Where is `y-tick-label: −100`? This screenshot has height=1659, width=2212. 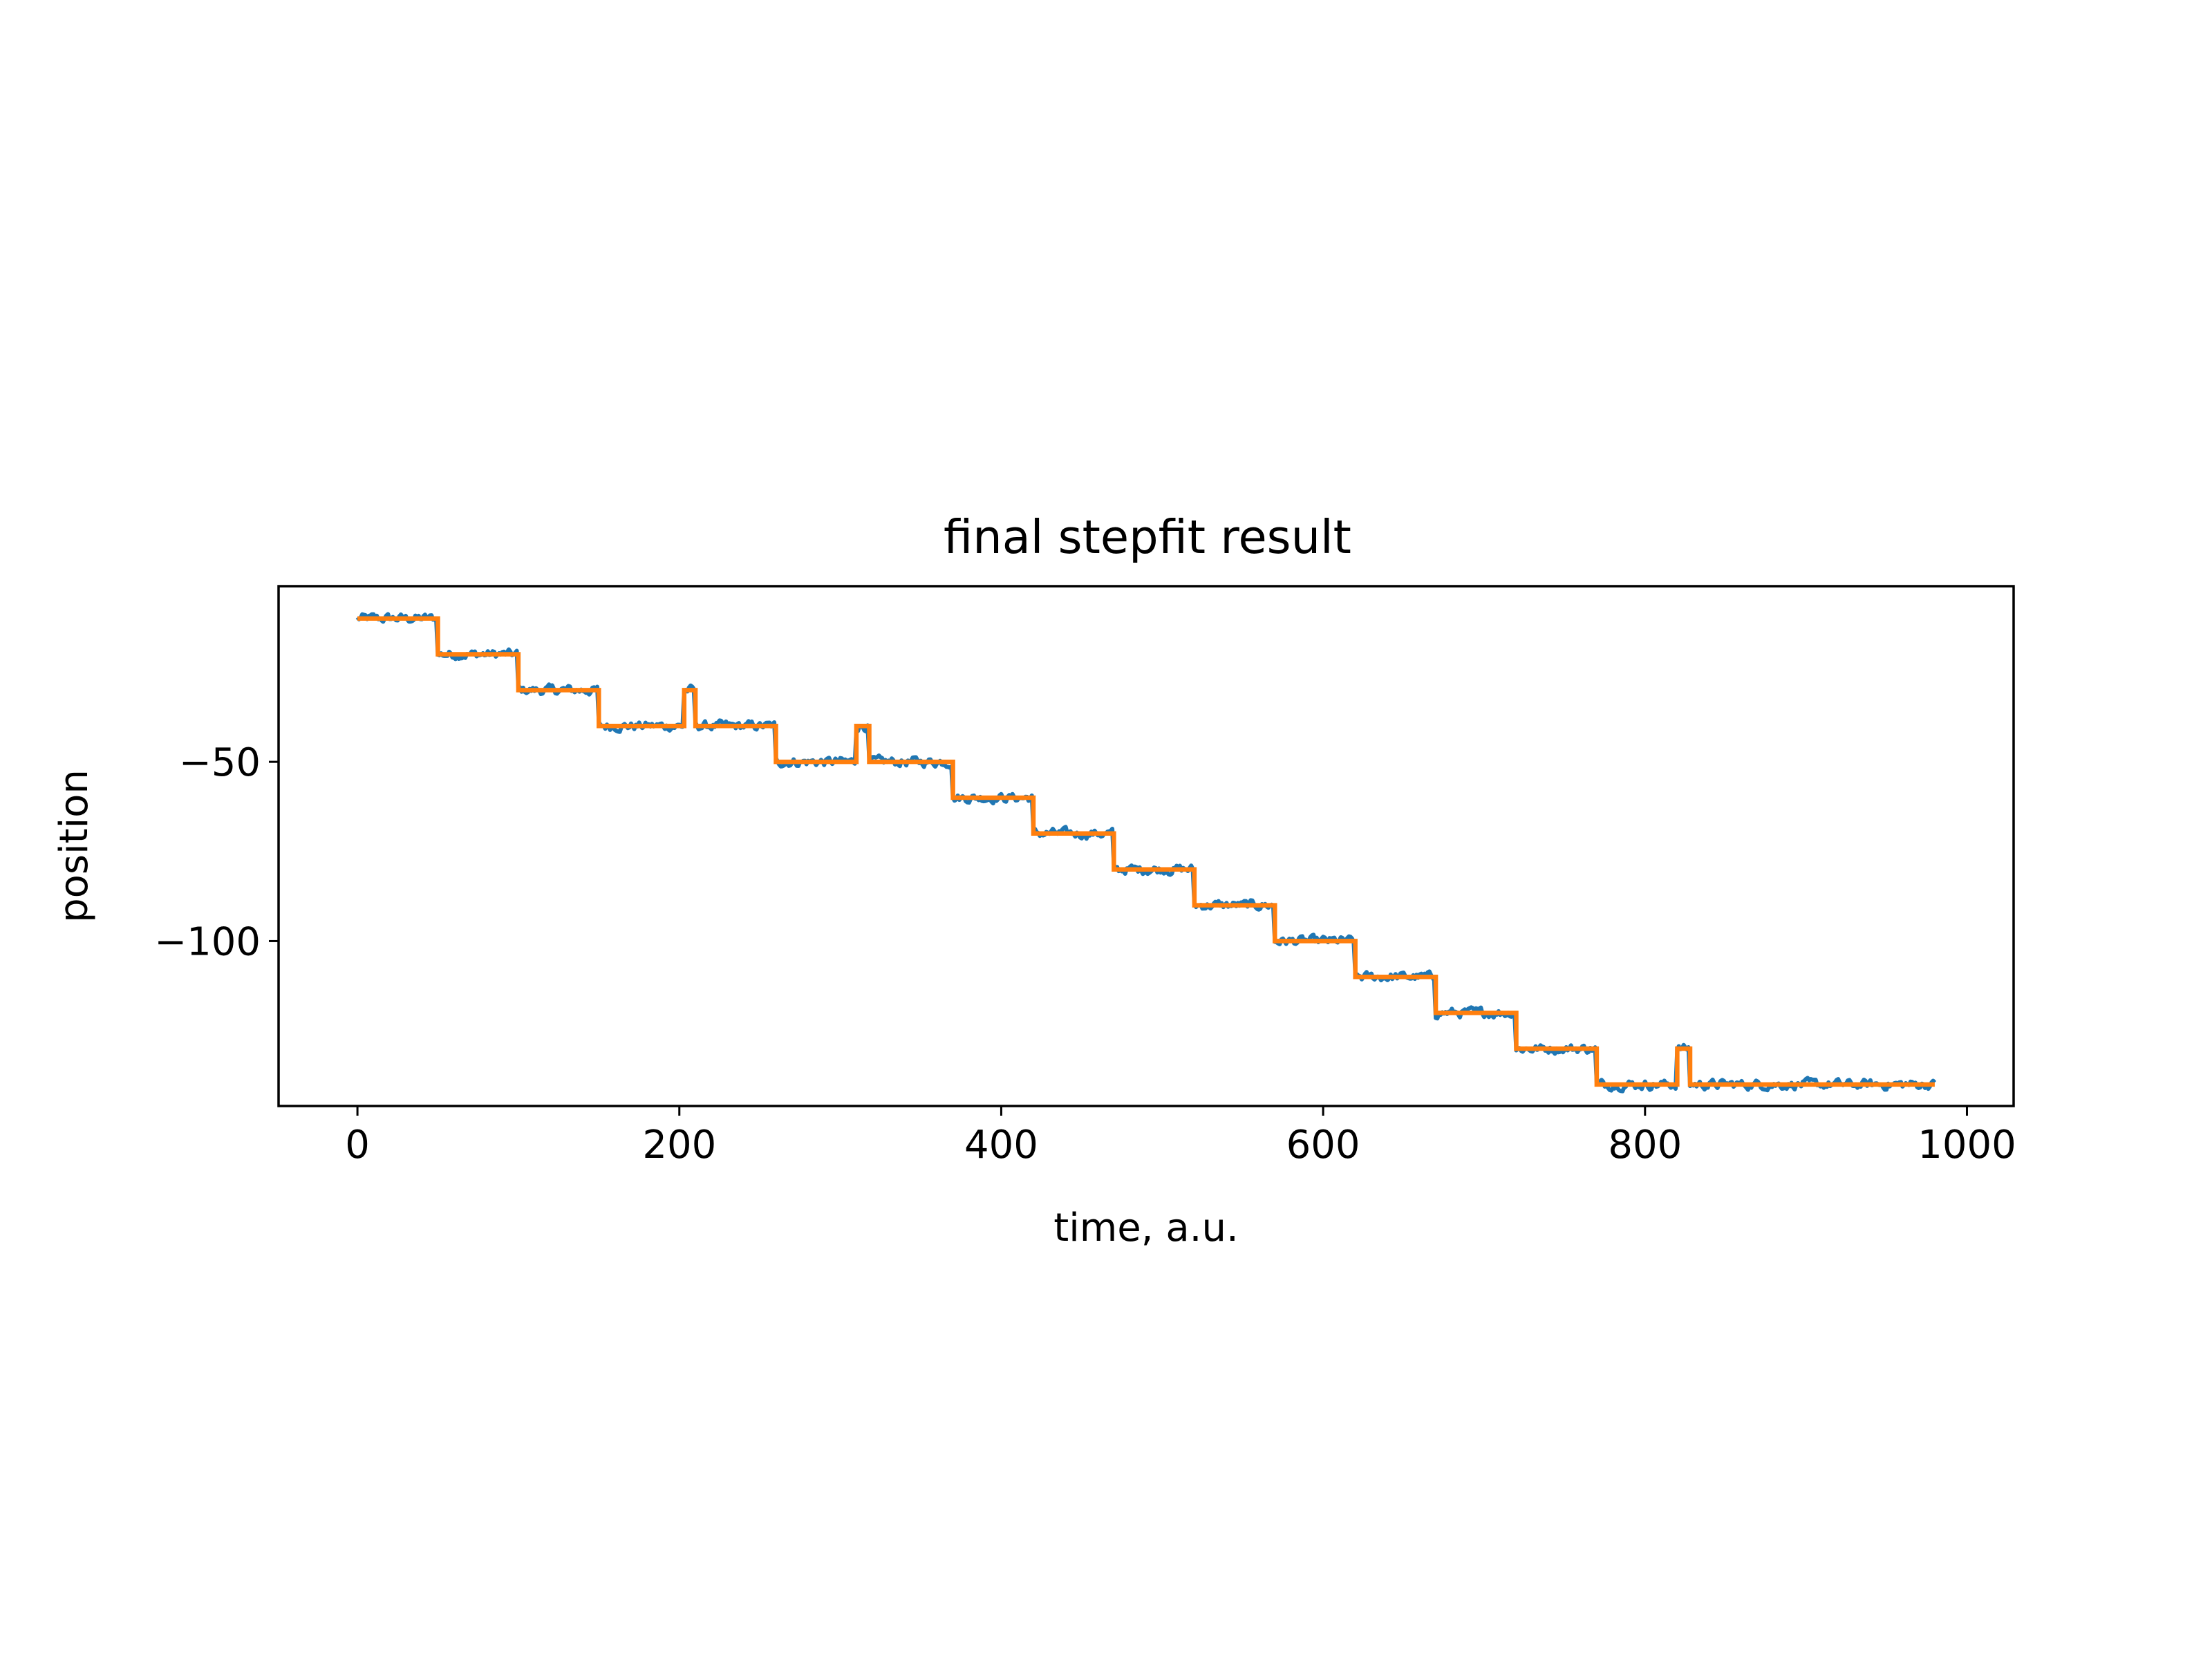
y-tick-label: −100 is located at coordinates (208, 941).